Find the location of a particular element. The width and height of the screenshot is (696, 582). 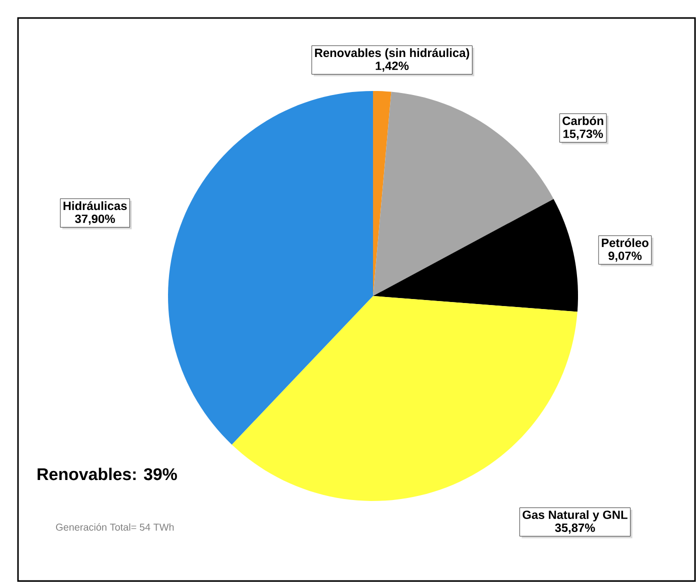

data-label: 9,07% is located at coordinates (625, 257).